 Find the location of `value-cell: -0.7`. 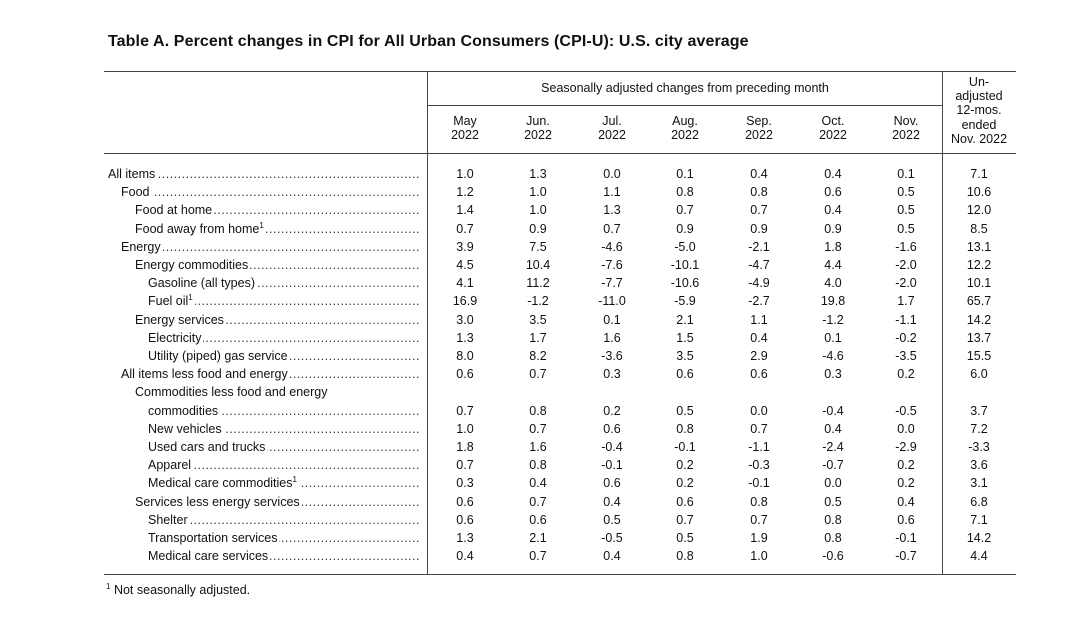

value-cell: -0.7 is located at coordinates (833, 465).